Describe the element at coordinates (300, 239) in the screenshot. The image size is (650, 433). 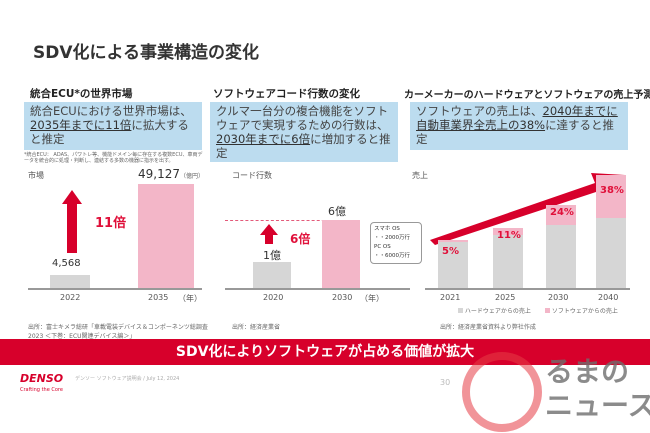
I see `panel2-multiplier: 6倍` at that location.